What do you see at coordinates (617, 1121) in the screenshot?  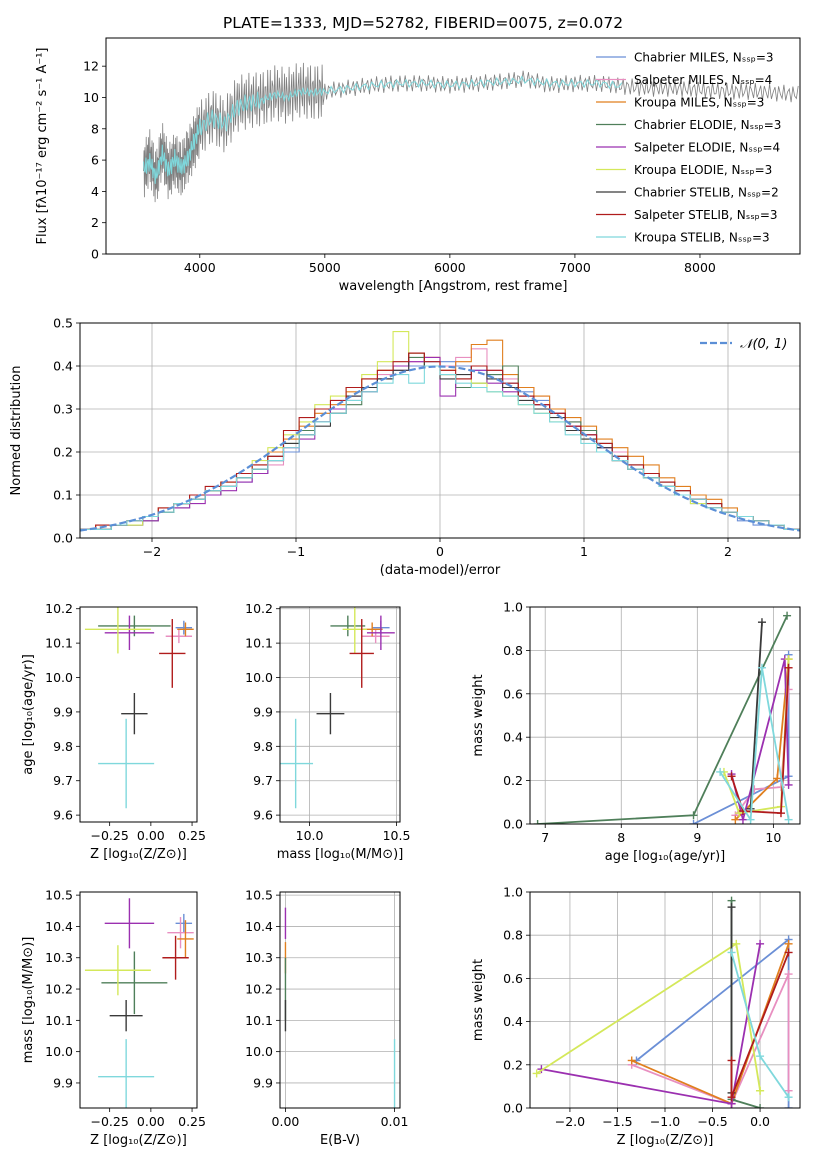 I see `x-tick-label: −1.5` at bounding box center [617, 1121].